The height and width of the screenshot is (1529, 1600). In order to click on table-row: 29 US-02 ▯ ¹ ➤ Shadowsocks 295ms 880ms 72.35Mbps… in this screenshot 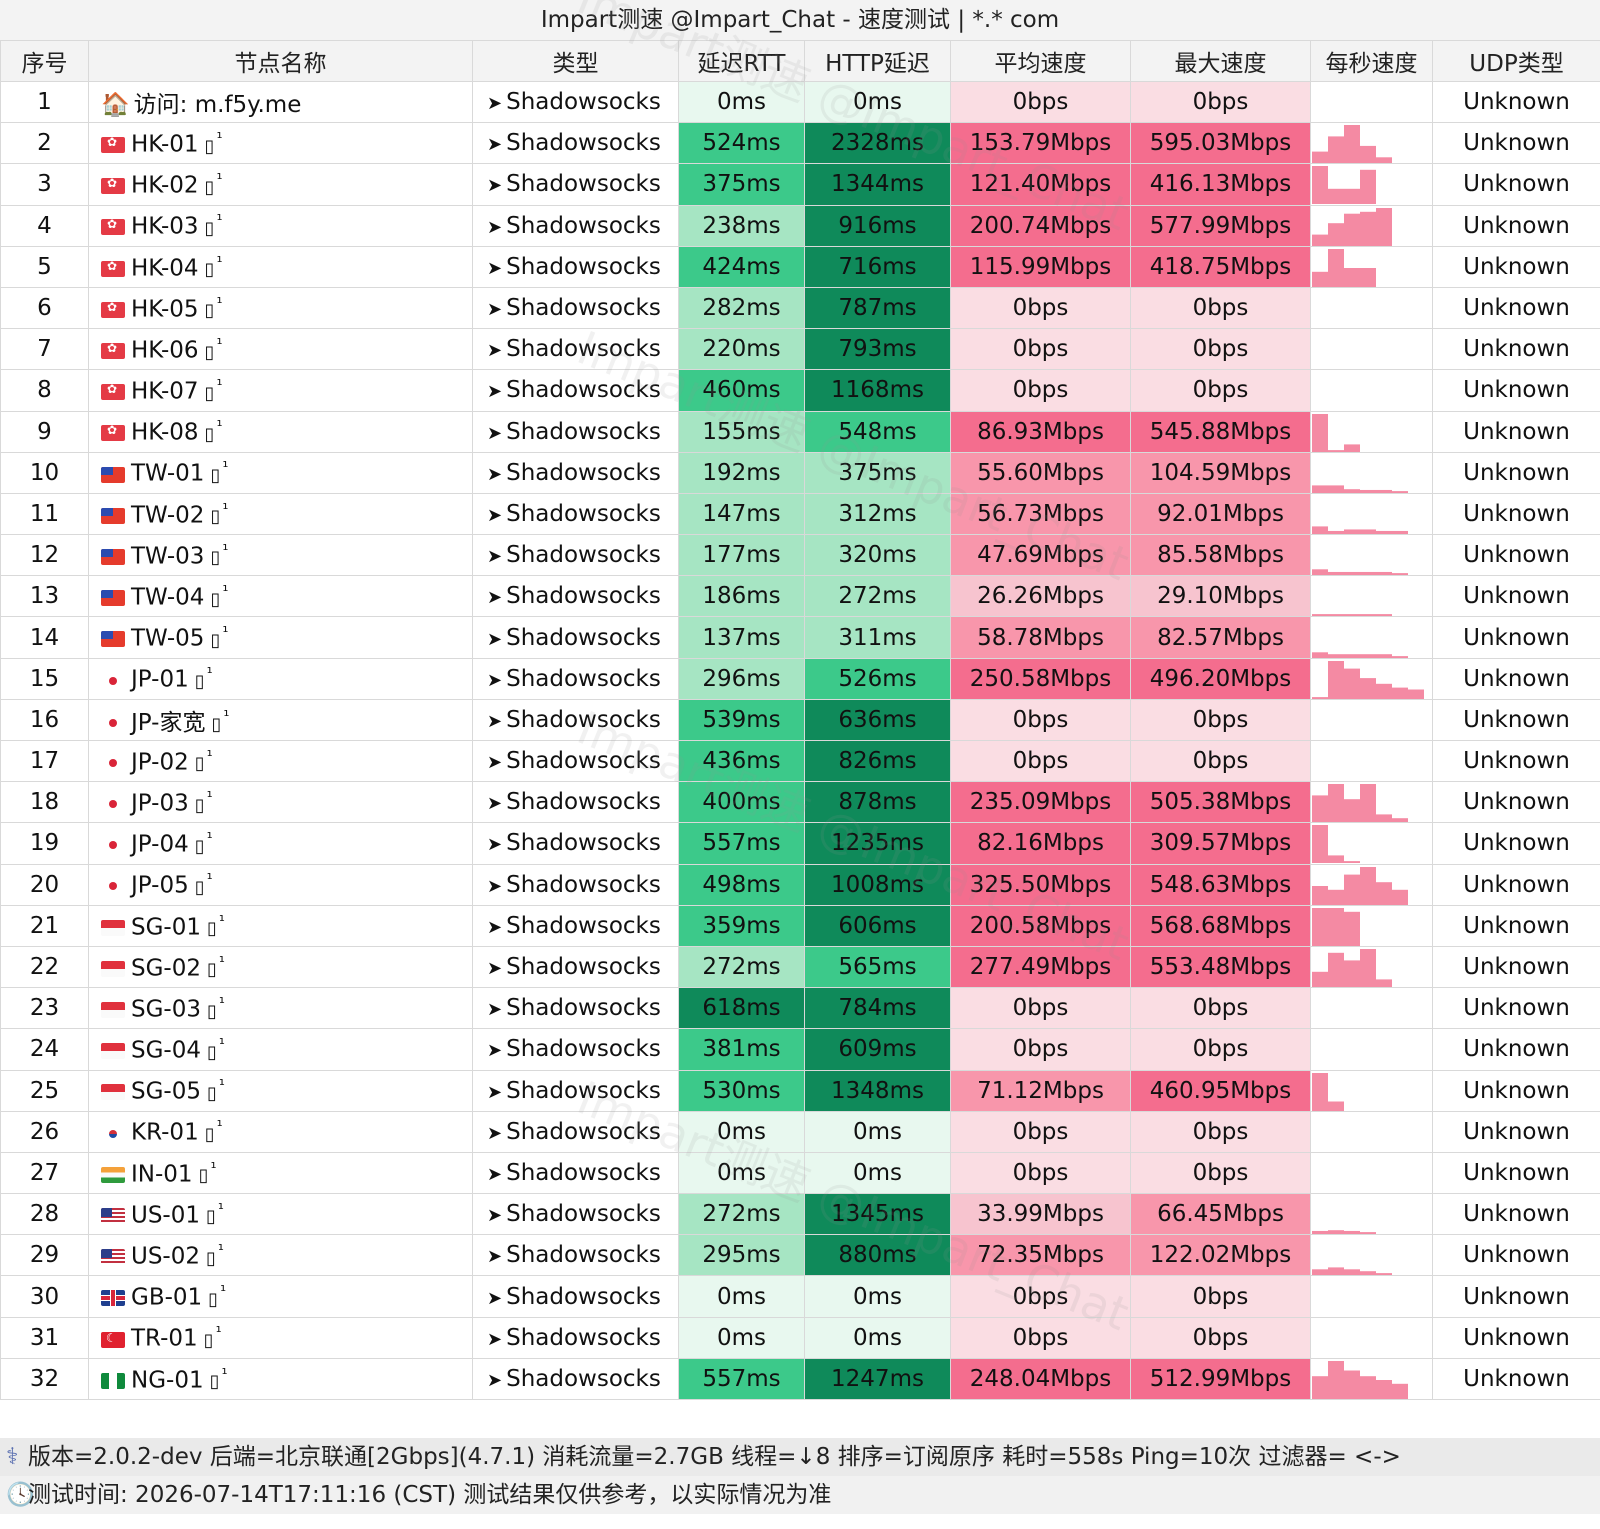, I will do `click(800, 1255)`.